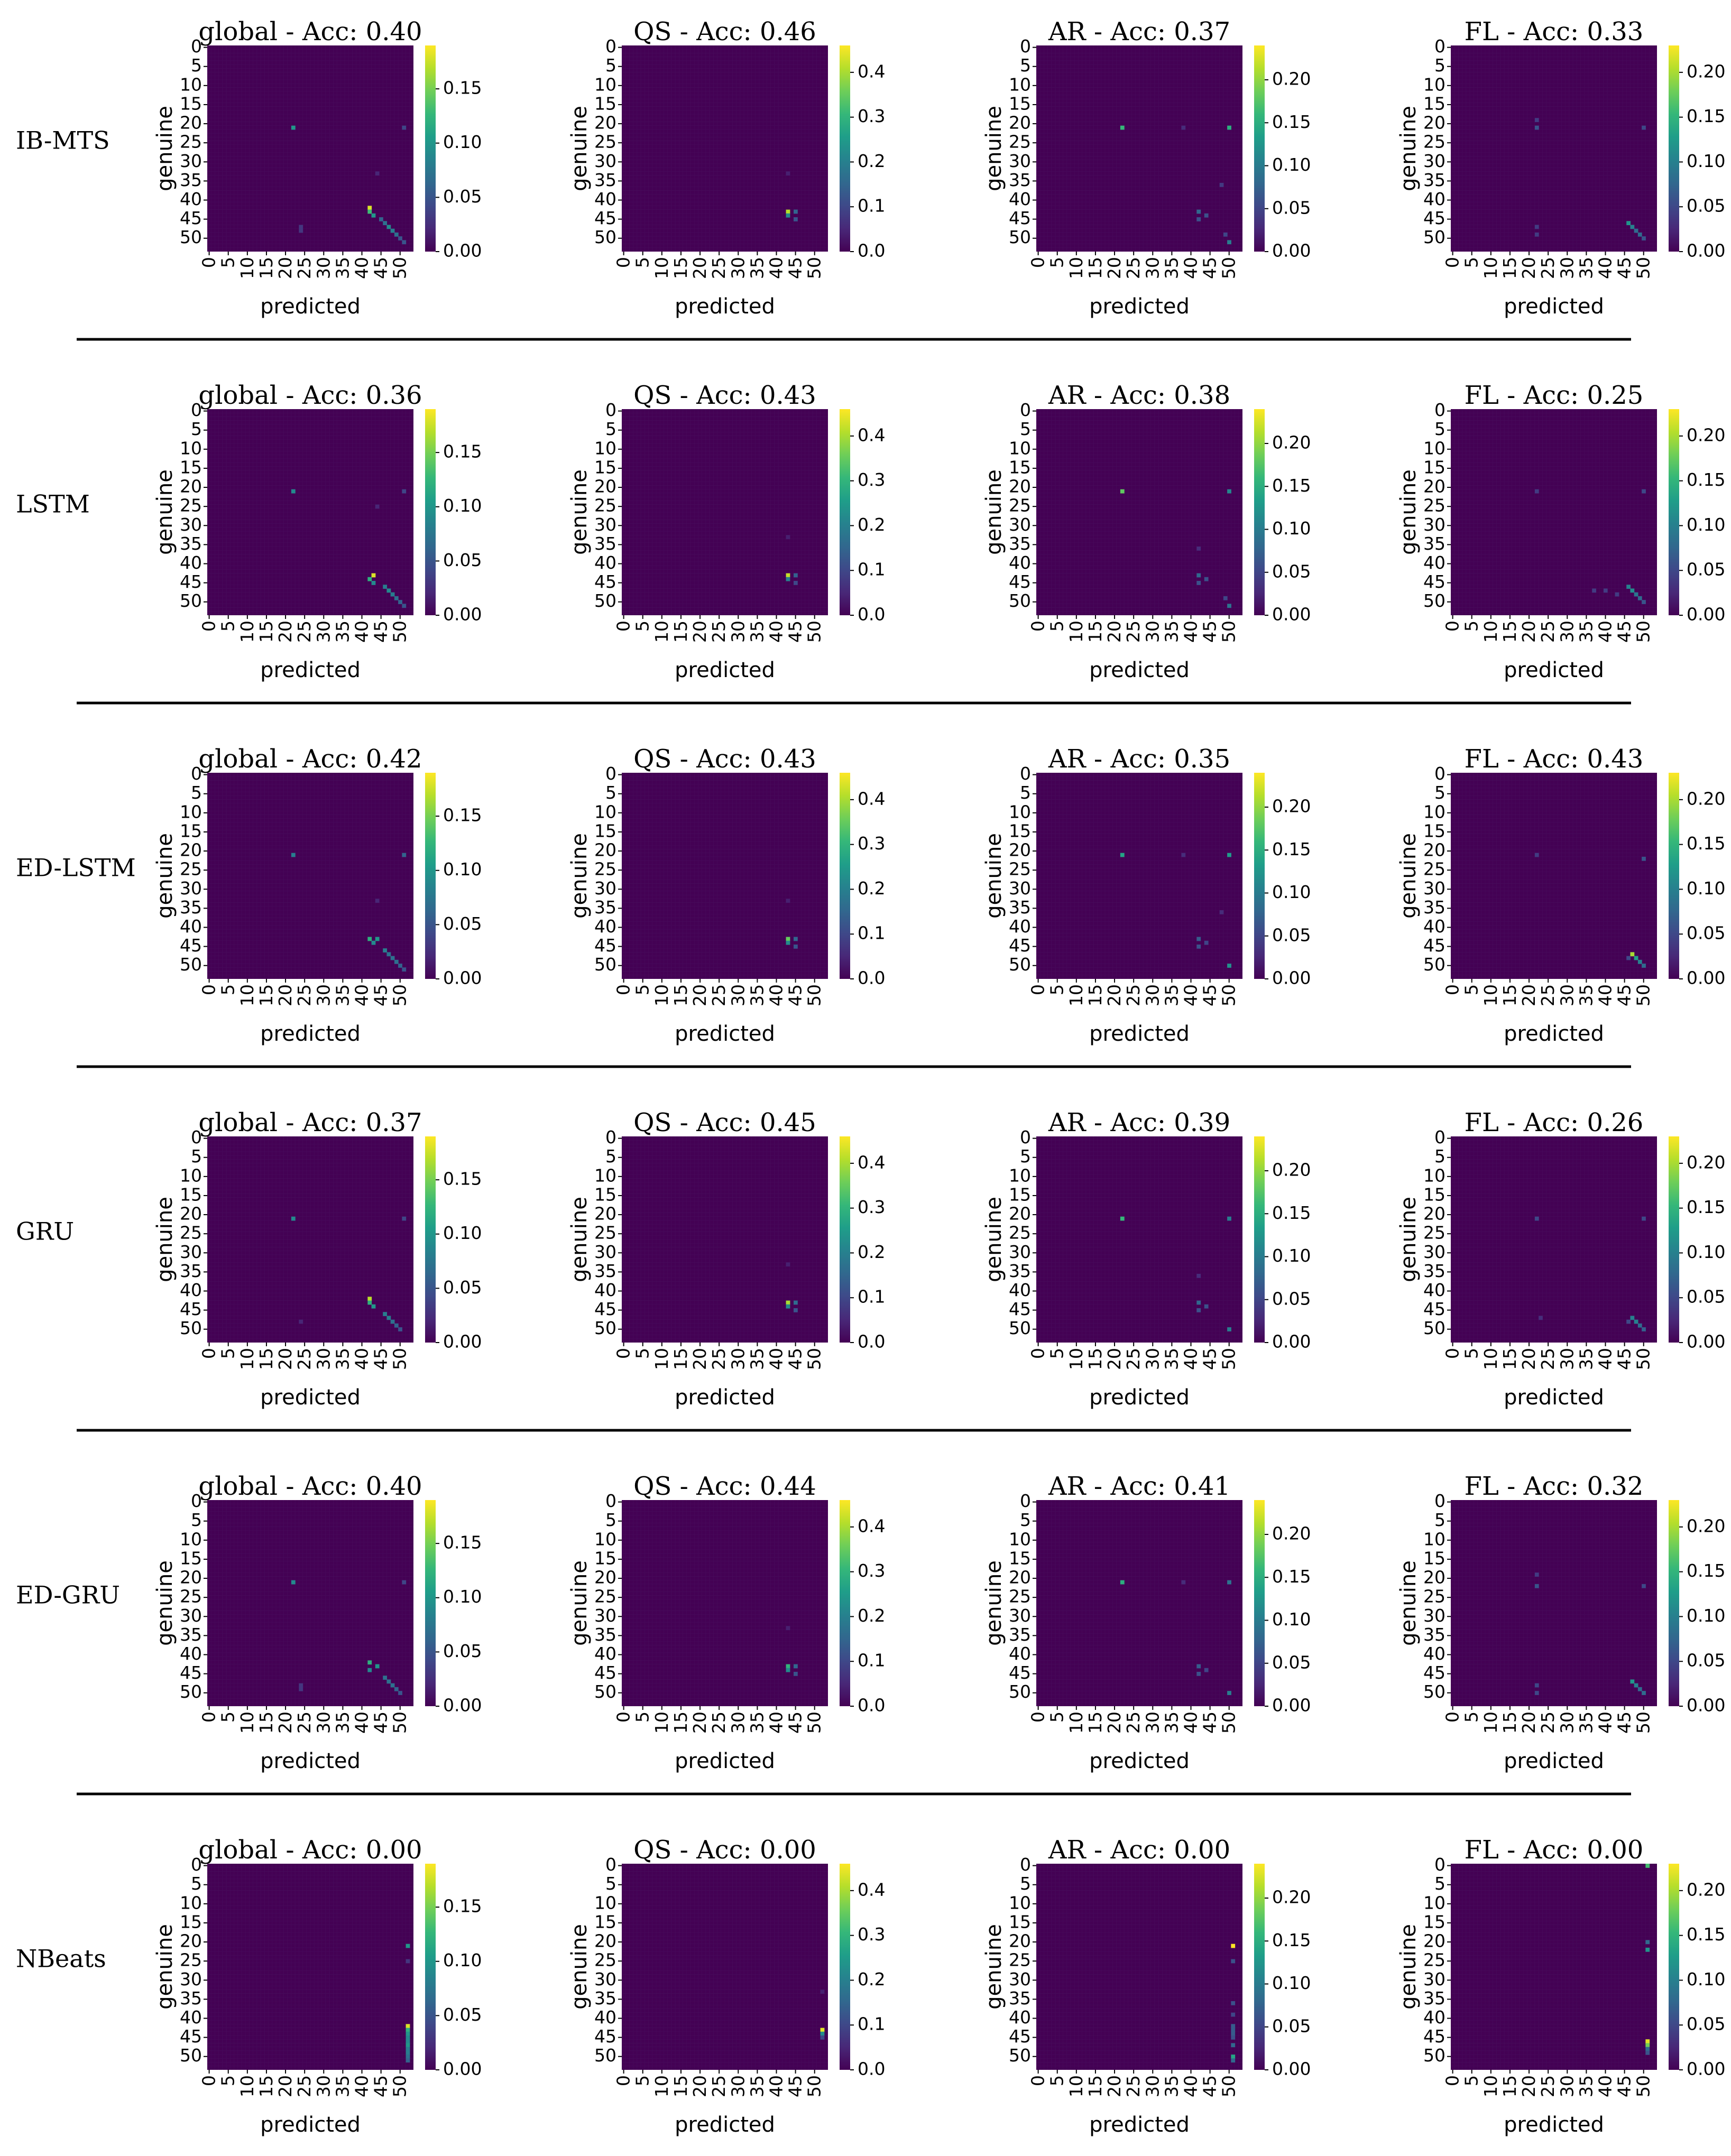 The image size is (1731, 2156). What do you see at coordinates (408, 1946) in the screenshot?
I see `heatmap-cell: genuine 21, predicted 52: 0.1` at bounding box center [408, 1946].